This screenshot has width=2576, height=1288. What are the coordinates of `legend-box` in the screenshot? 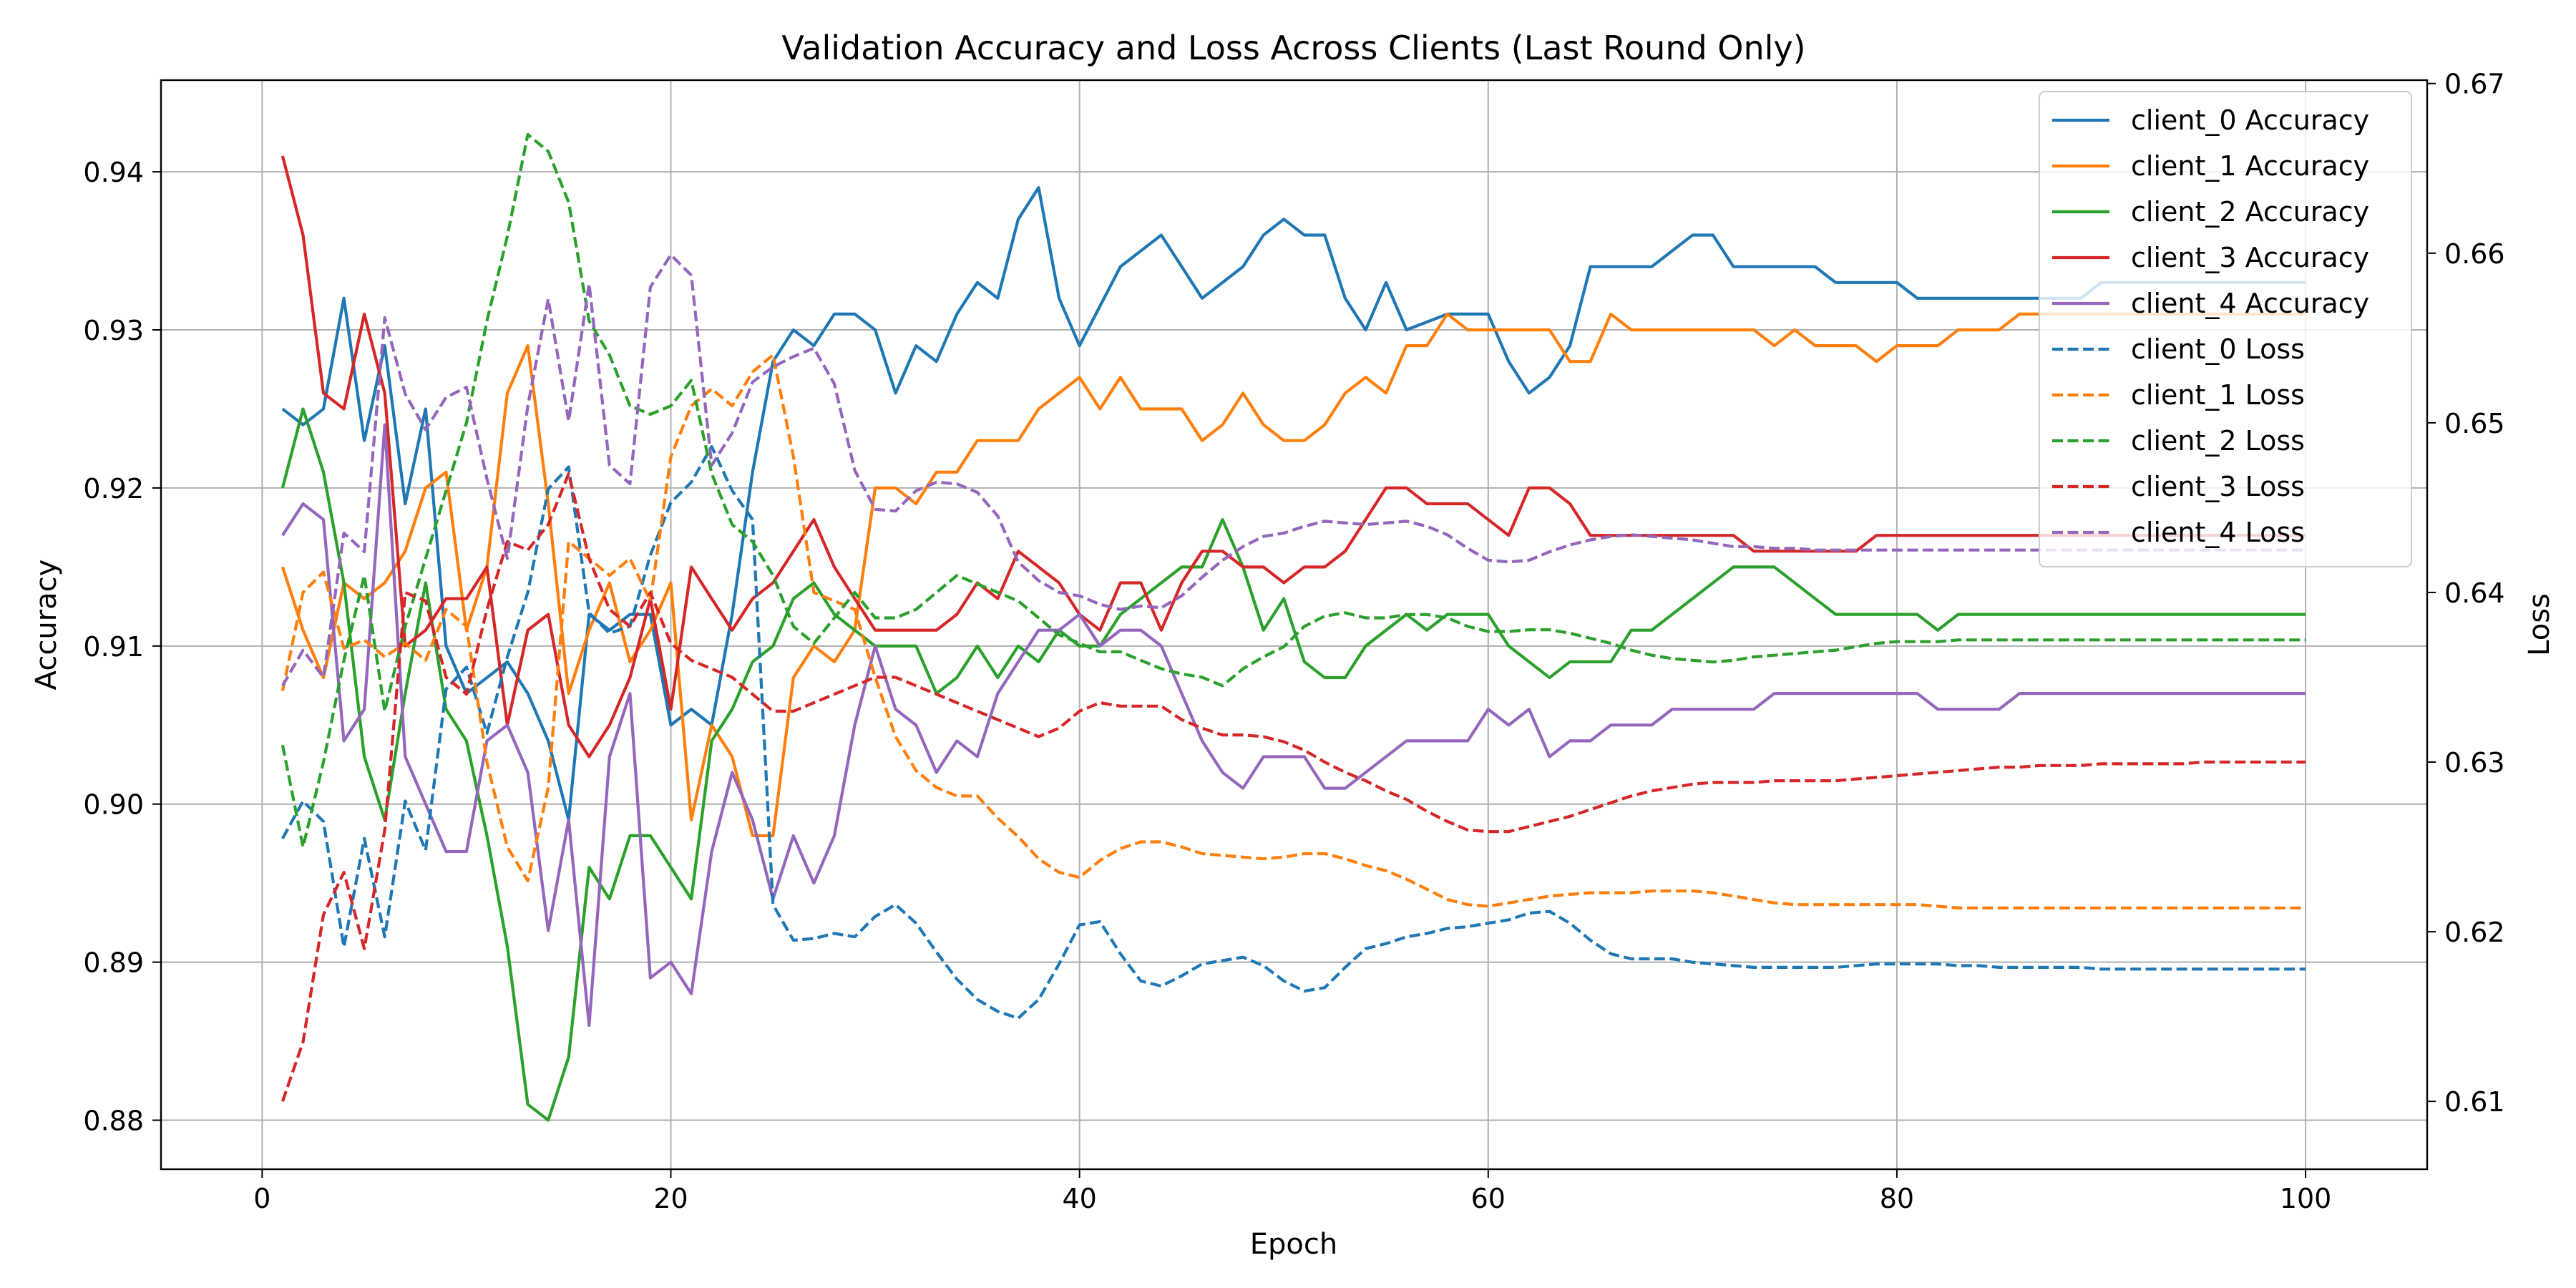 It's located at (2225, 329).